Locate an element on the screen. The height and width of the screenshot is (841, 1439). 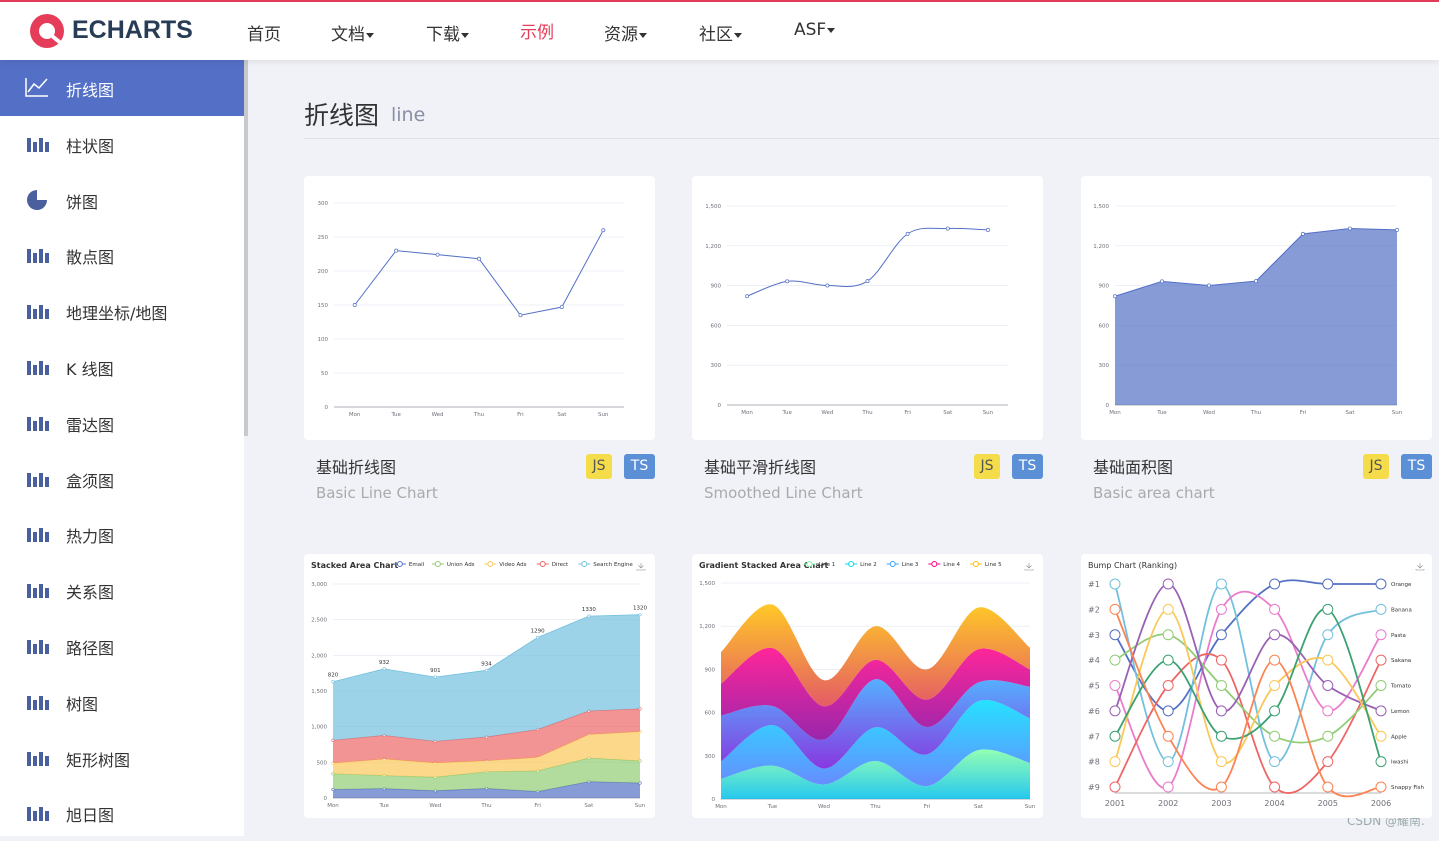
sidebar-item: 盒须图 is located at coordinates (122, 479).